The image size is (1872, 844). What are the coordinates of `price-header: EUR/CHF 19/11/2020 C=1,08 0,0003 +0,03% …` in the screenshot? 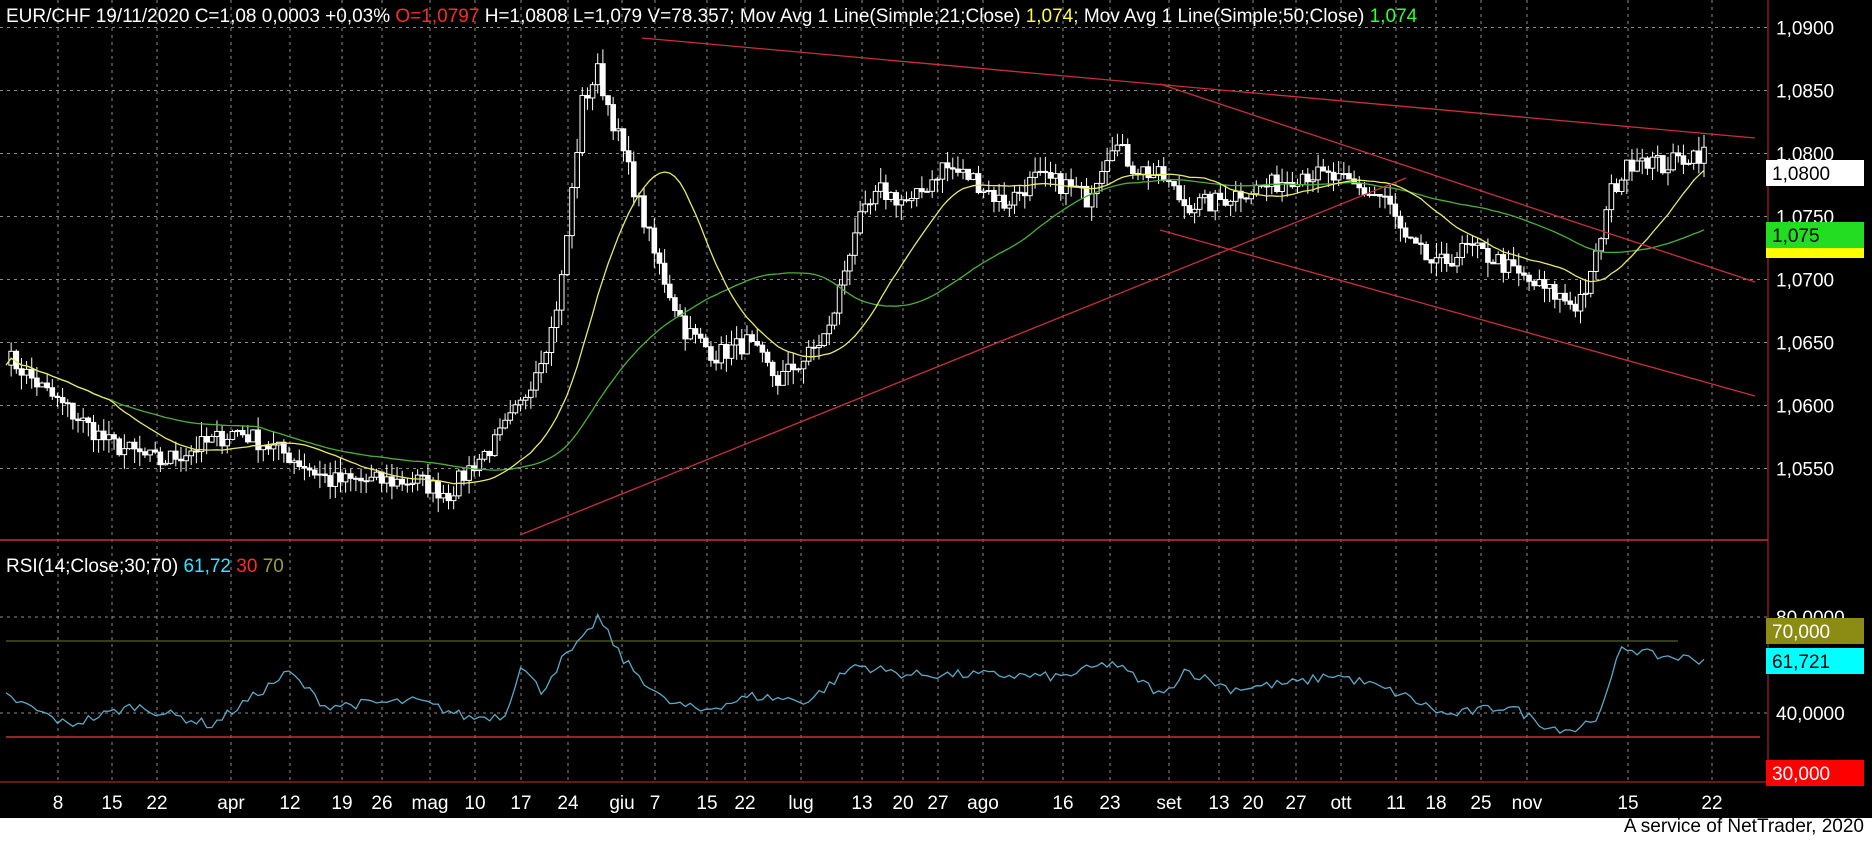 It's located at (711, 17).